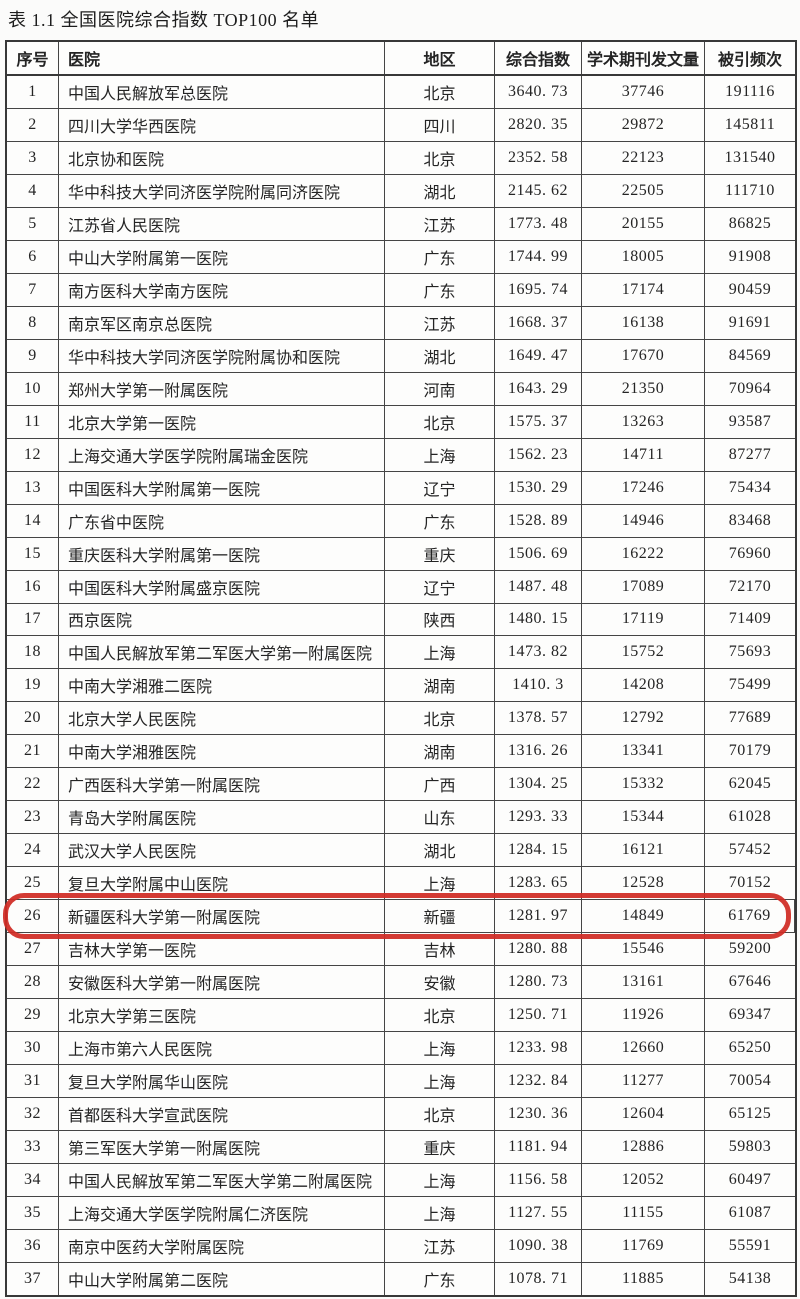  I want to click on index-cell: 1156. 58, so click(538, 1179).